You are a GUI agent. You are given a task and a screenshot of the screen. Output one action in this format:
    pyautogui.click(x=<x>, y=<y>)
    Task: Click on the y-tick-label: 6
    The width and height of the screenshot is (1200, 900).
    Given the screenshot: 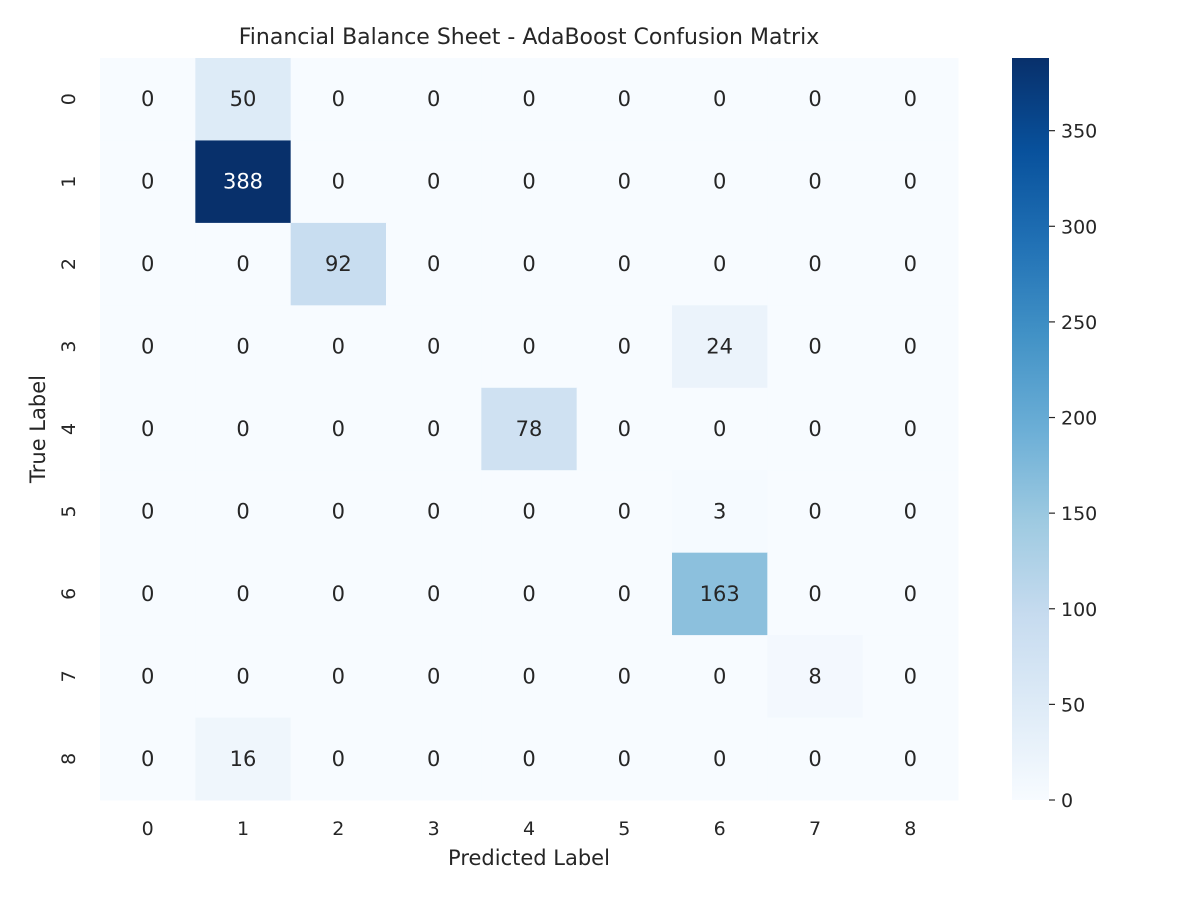 What is the action you would take?
    pyautogui.click(x=69, y=594)
    